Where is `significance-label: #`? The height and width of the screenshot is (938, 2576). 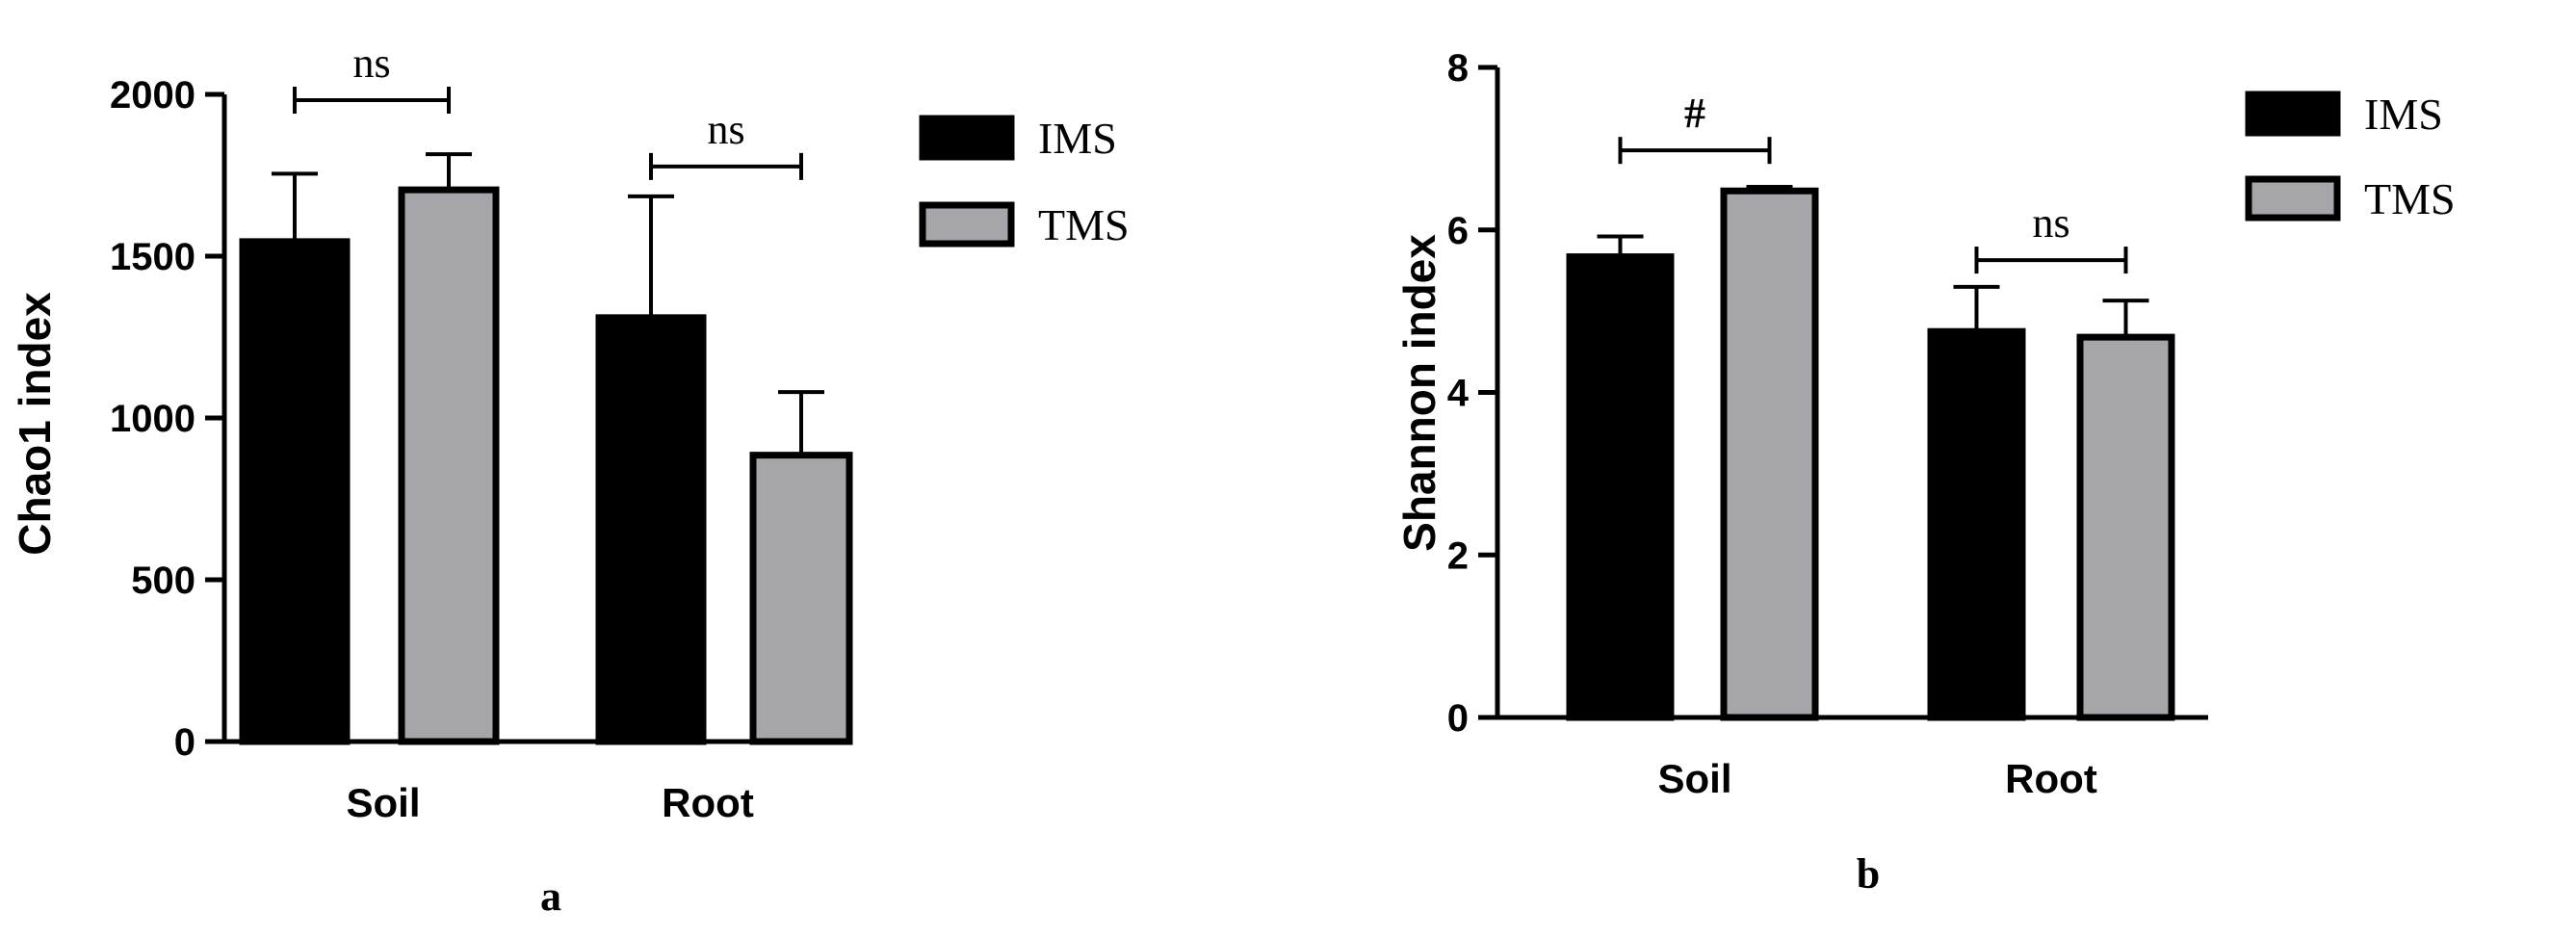
significance-label: # is located at coordinates (1694, 114).